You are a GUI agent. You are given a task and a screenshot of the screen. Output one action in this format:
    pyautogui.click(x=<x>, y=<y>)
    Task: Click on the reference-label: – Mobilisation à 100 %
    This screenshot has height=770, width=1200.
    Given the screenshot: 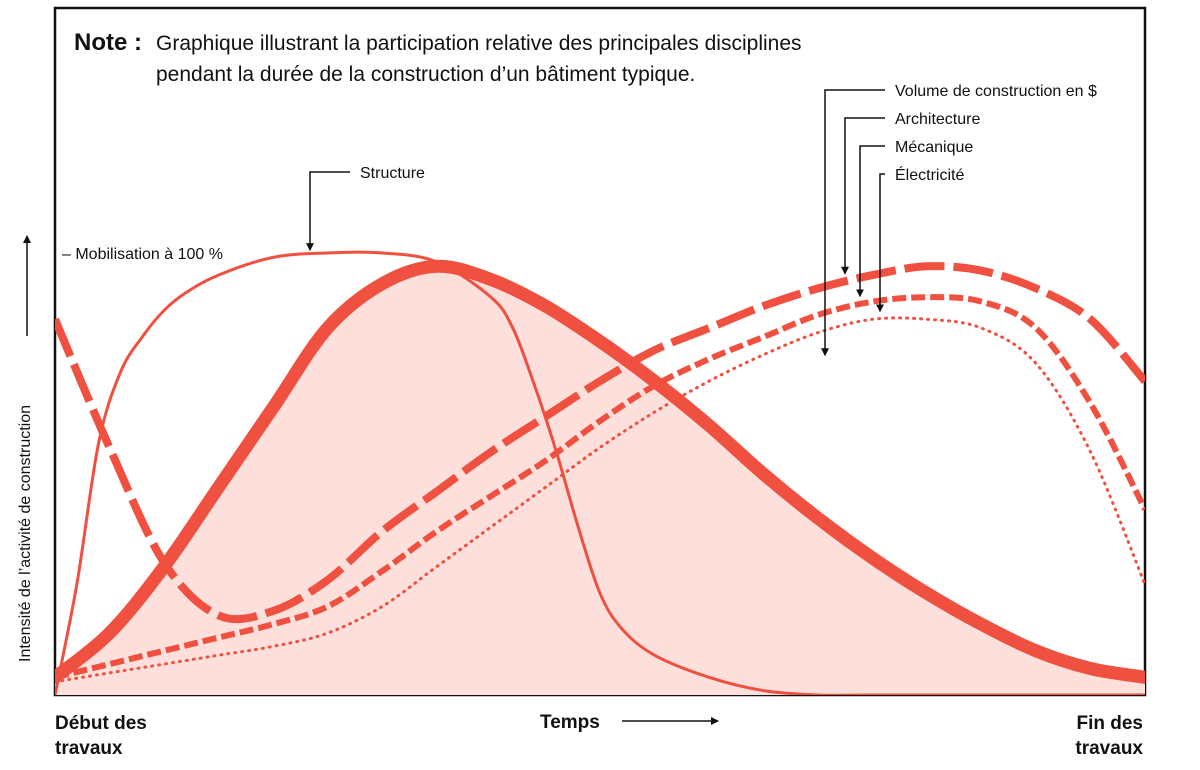 What is the action you would take?
    pyautogui.click(x=142, y=254)
    